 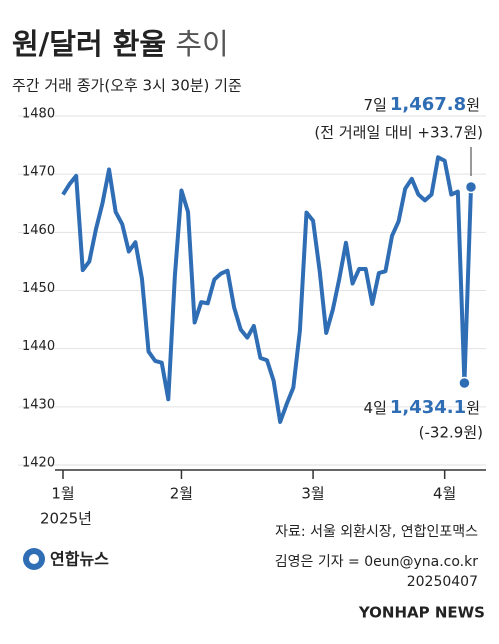 What do you see at coordinates (38, 172) in the screenshot?
I see `y-tick-label: 1470` at bounding box center [38, 172].